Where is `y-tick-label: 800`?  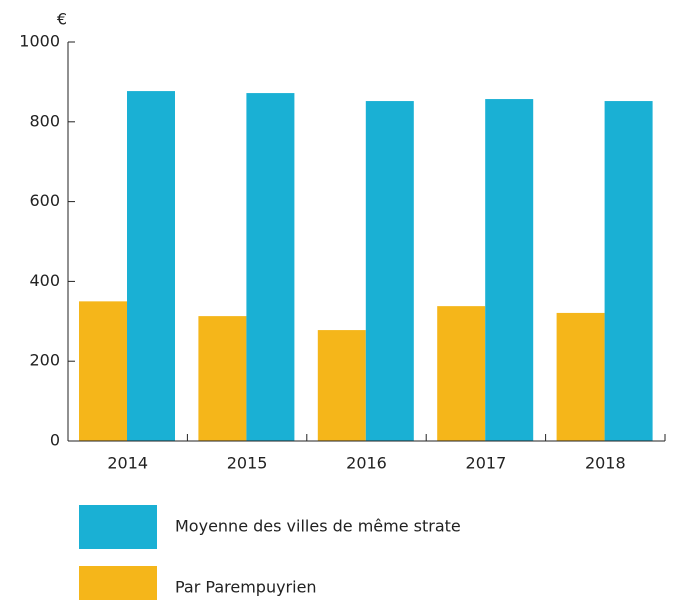 y-tick-label: 800 is located at coordinates (44, 120).